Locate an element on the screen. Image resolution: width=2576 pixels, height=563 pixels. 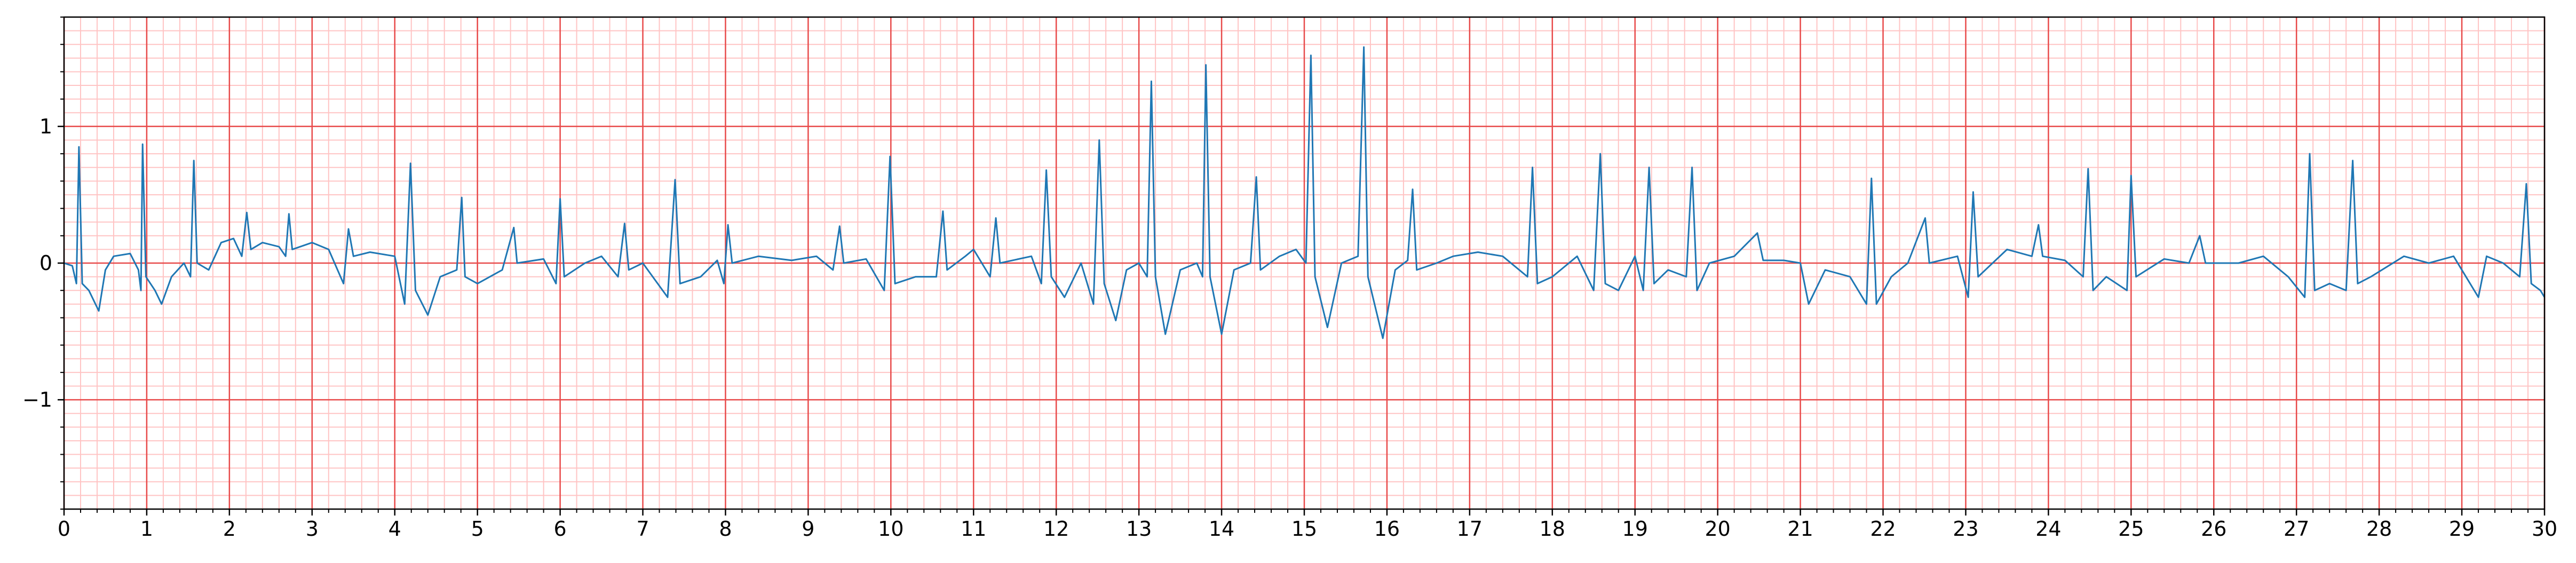
x-tick-label: 23 is located at coordinates (1965, 529).